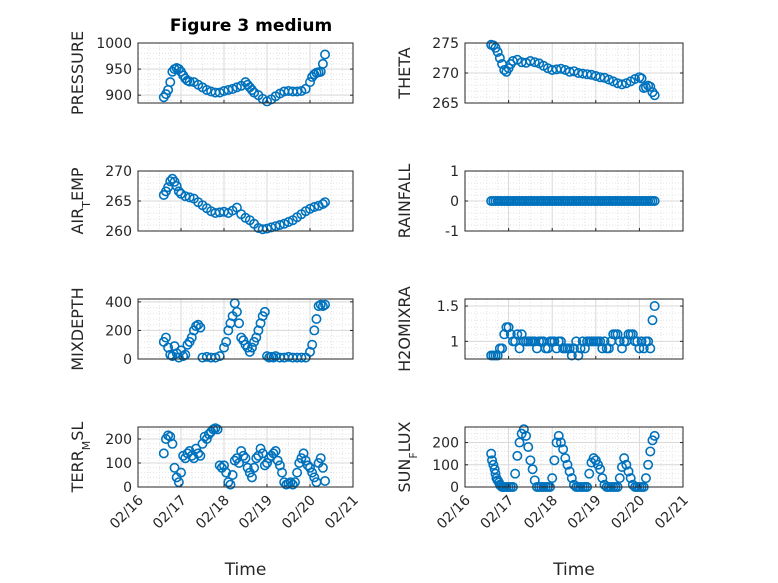 This screenshot has width=778, height=583. I want to click on theta-ytick-label: 275, so click(445, 44).